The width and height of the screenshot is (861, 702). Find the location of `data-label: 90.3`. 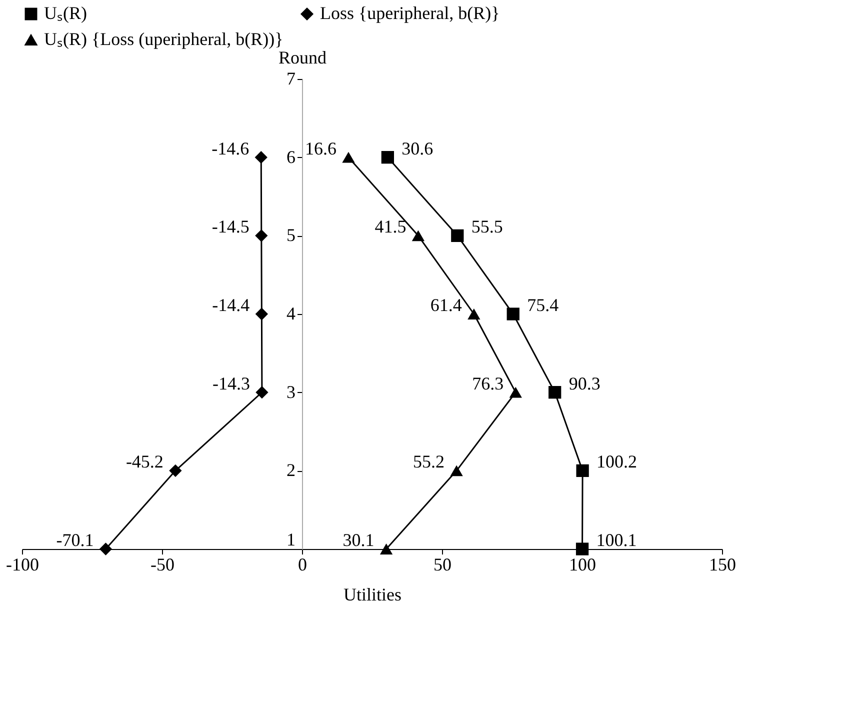

data-label: 90.3 is located at coordinates (584, 383).